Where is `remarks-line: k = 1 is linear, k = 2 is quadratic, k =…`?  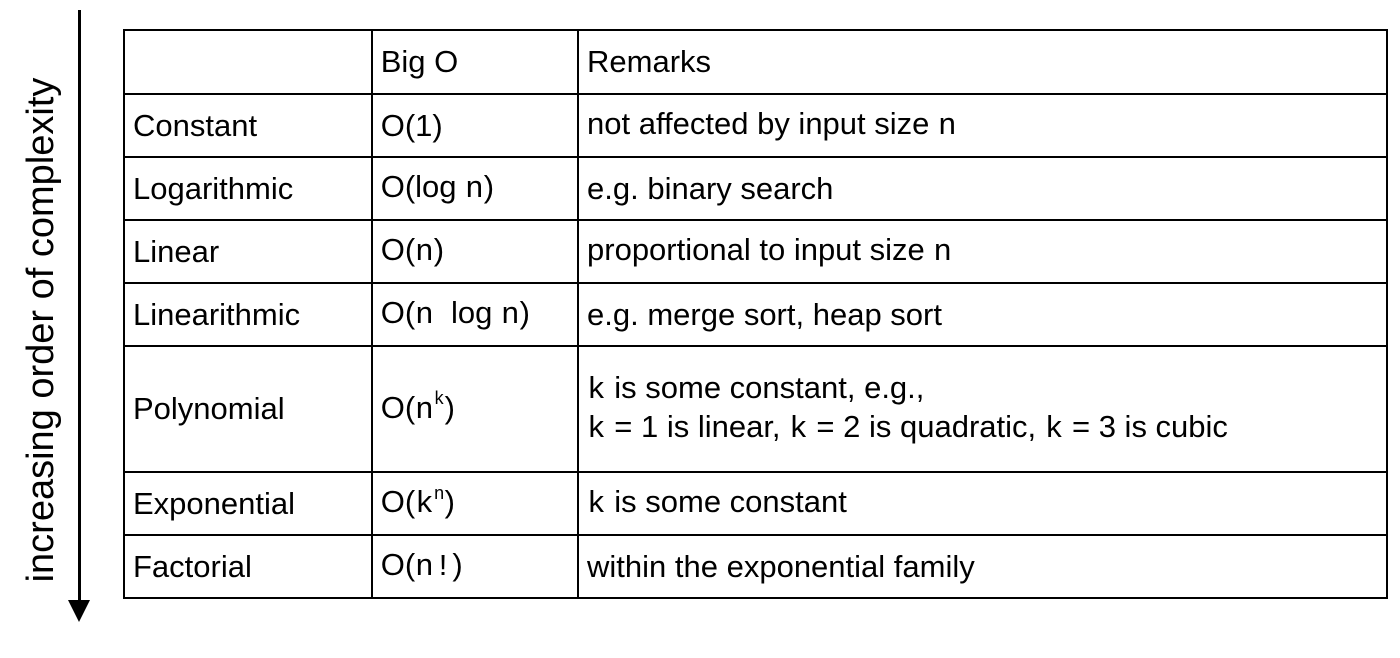 remarks-line: k = 1 is linear, k = 2 is quadratic, k =… is located at coordinates (986, 428).